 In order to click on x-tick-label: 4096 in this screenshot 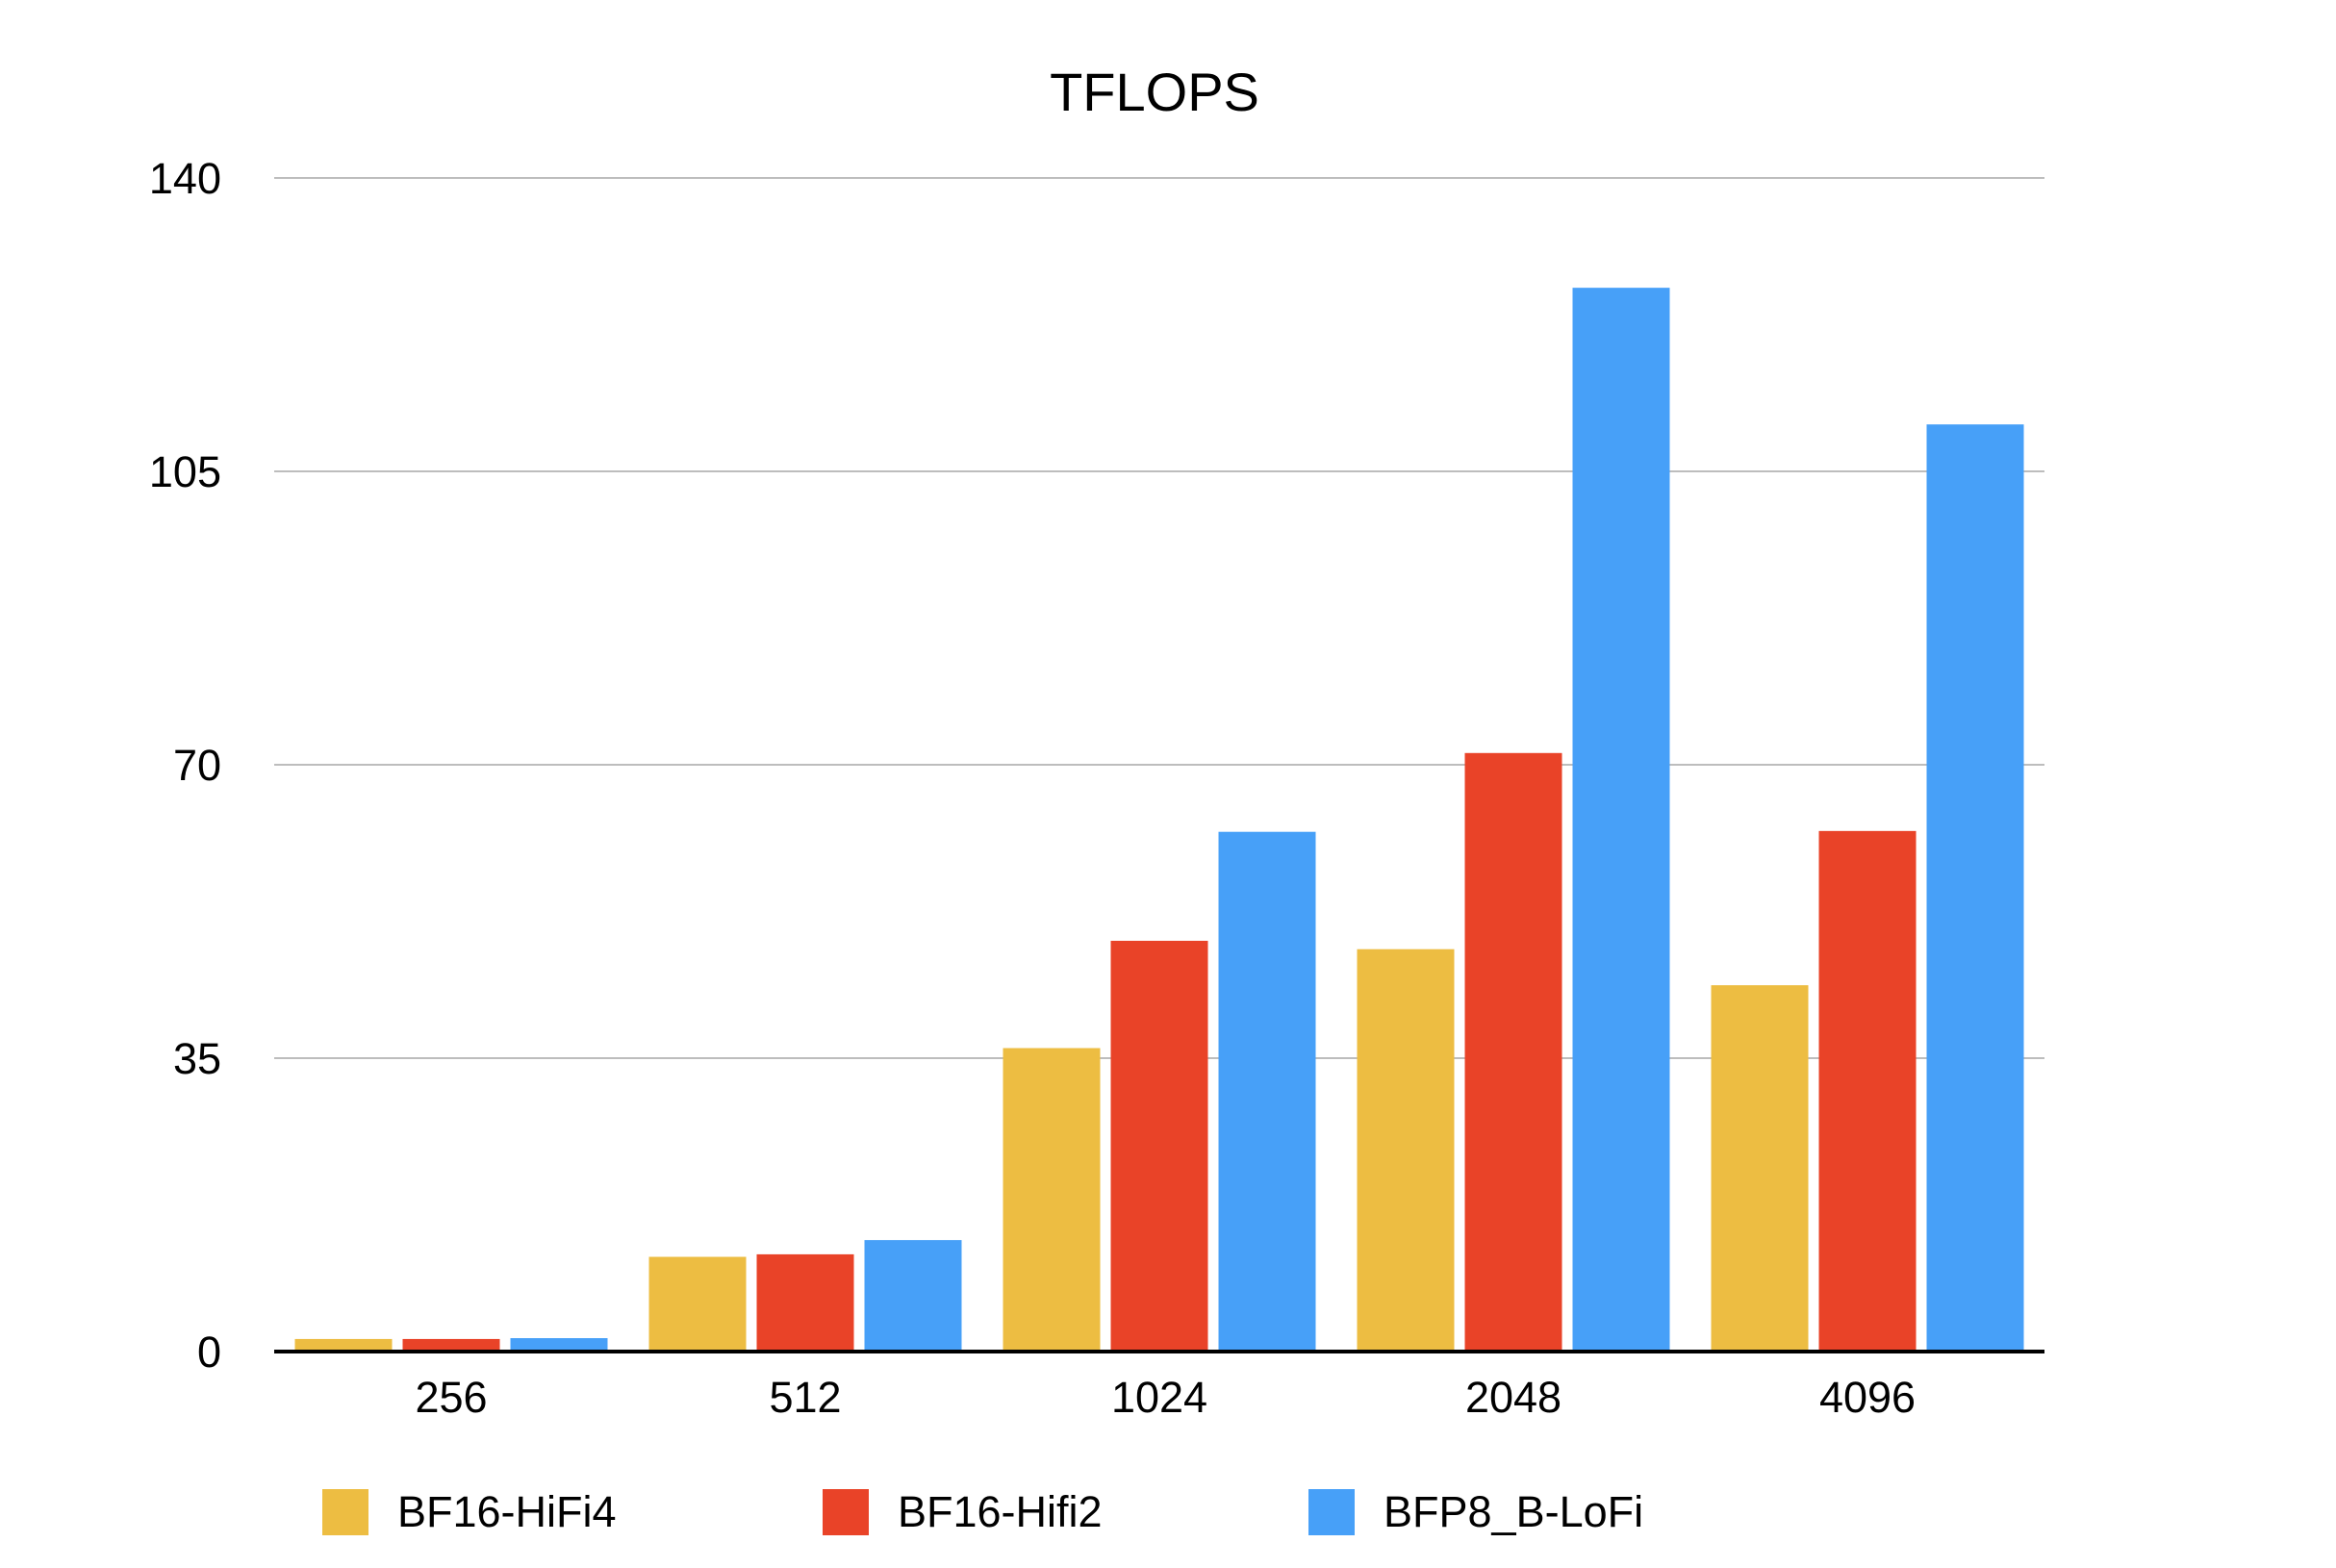, I will do `click(1867, 1397)`.